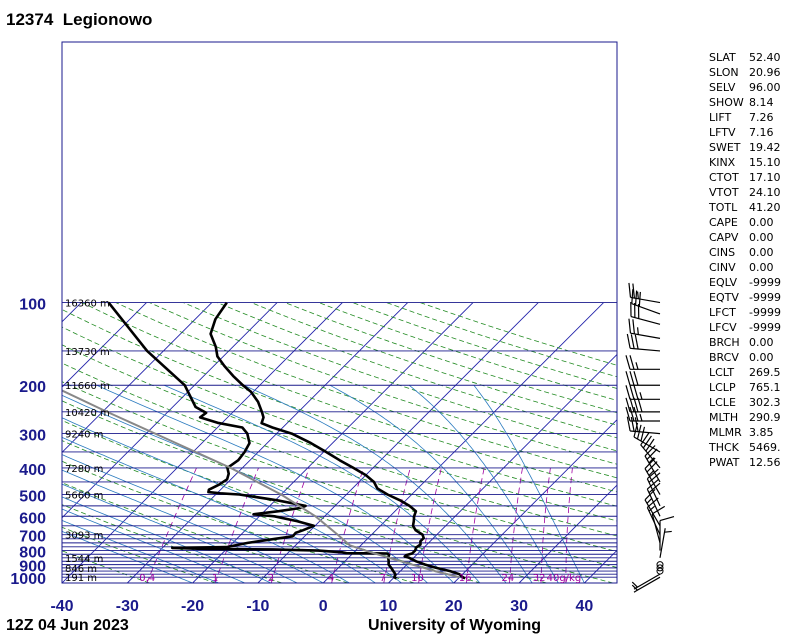  Describe the element at coordinates (745, 222) in the screenshot. I see `index-row: CAPE 0.00` at that location.